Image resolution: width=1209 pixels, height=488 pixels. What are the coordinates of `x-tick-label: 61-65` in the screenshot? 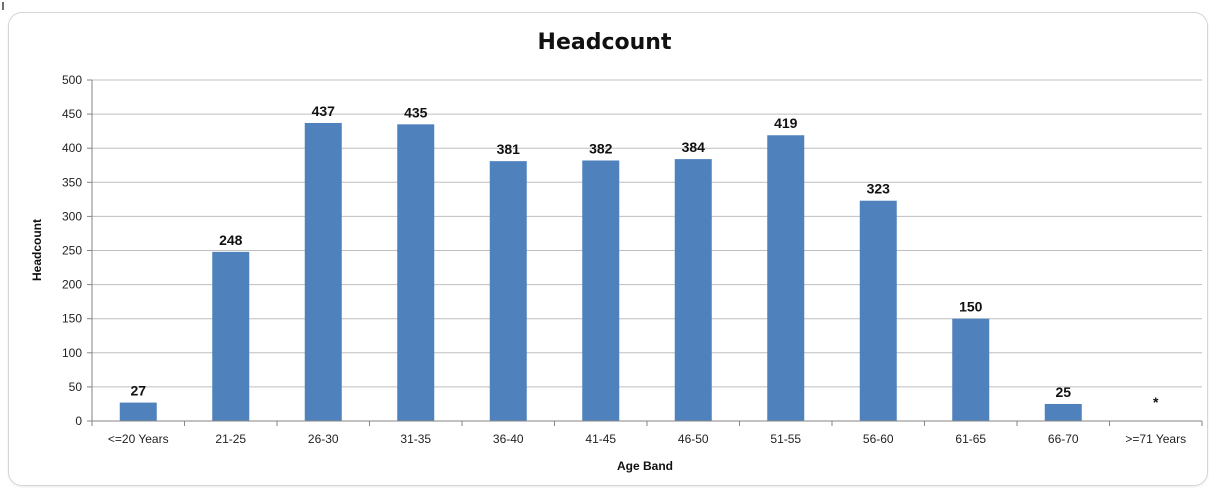 It's located at (970, 439).